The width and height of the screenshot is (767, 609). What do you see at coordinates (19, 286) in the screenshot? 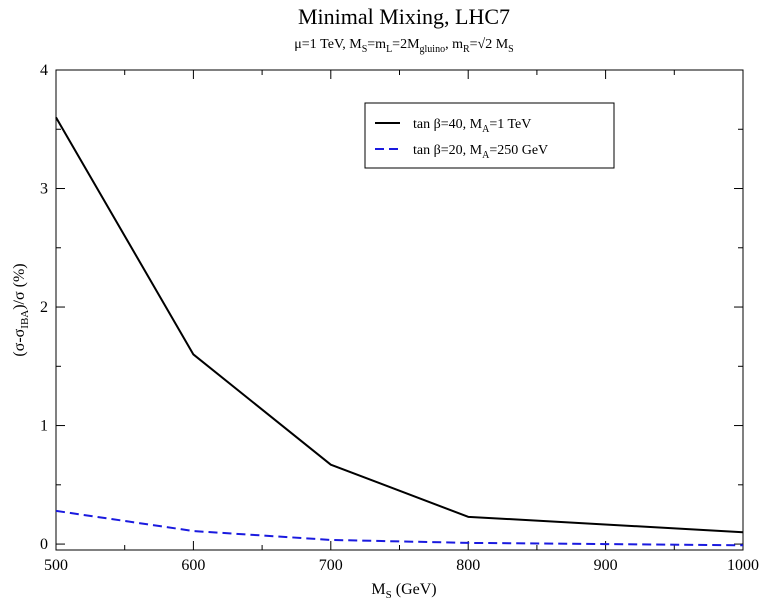
I see `y-axis-label-rest: )/σ (%)` at bounding box center [19, 286].